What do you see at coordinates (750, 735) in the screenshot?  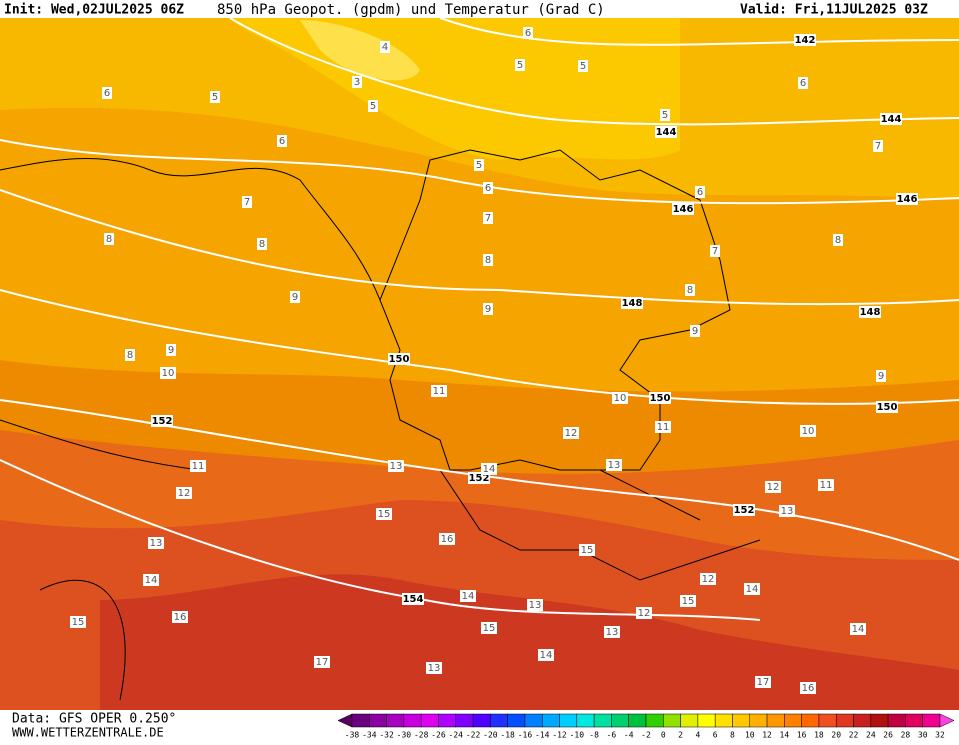 I see `legend-label: 10` at bounding box center [750, 735].